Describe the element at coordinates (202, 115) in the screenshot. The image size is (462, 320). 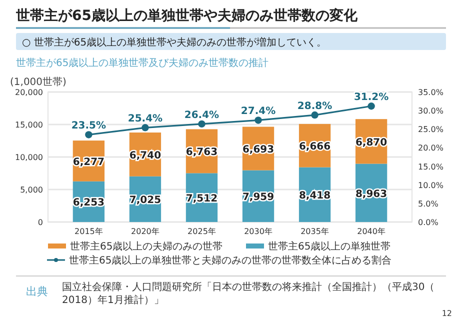
I see `data-label: 26.4%` at that location.